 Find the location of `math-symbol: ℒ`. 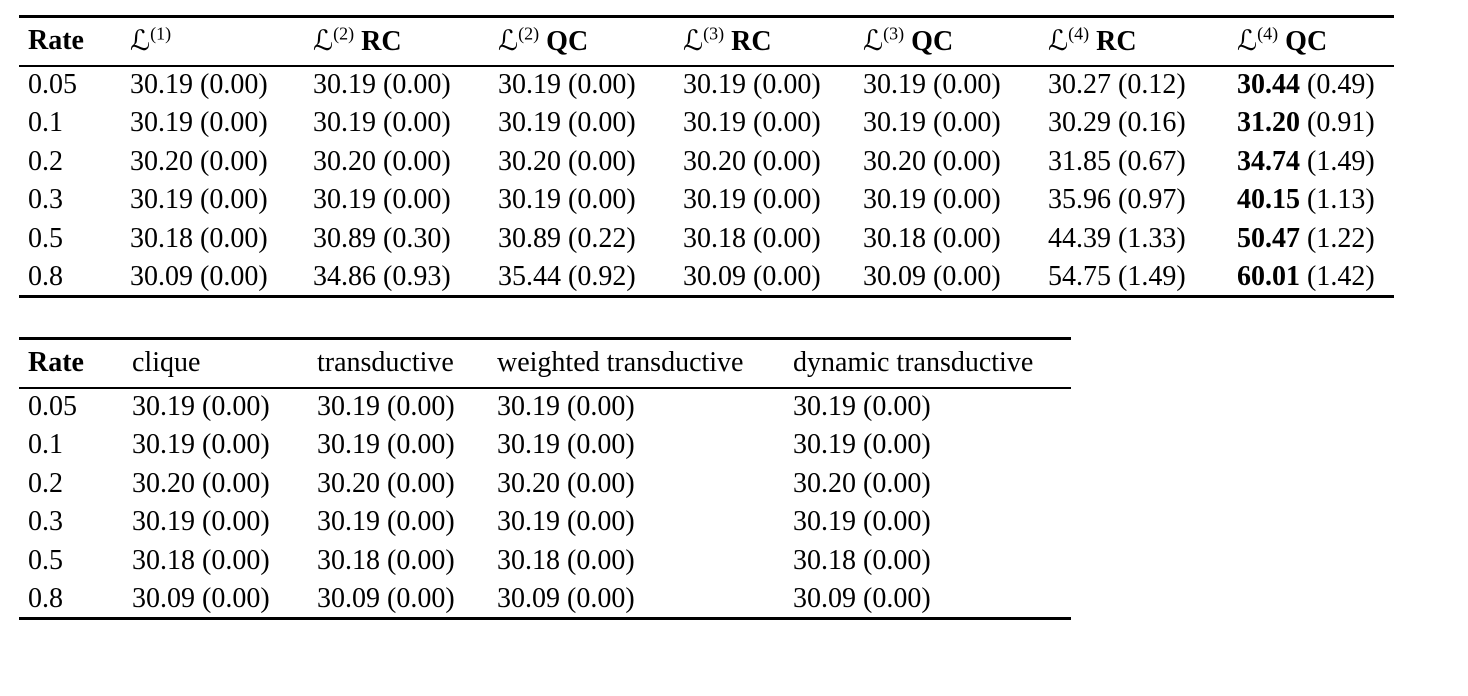

math-symbol: ℒ is located at coordinates (1058, 41).